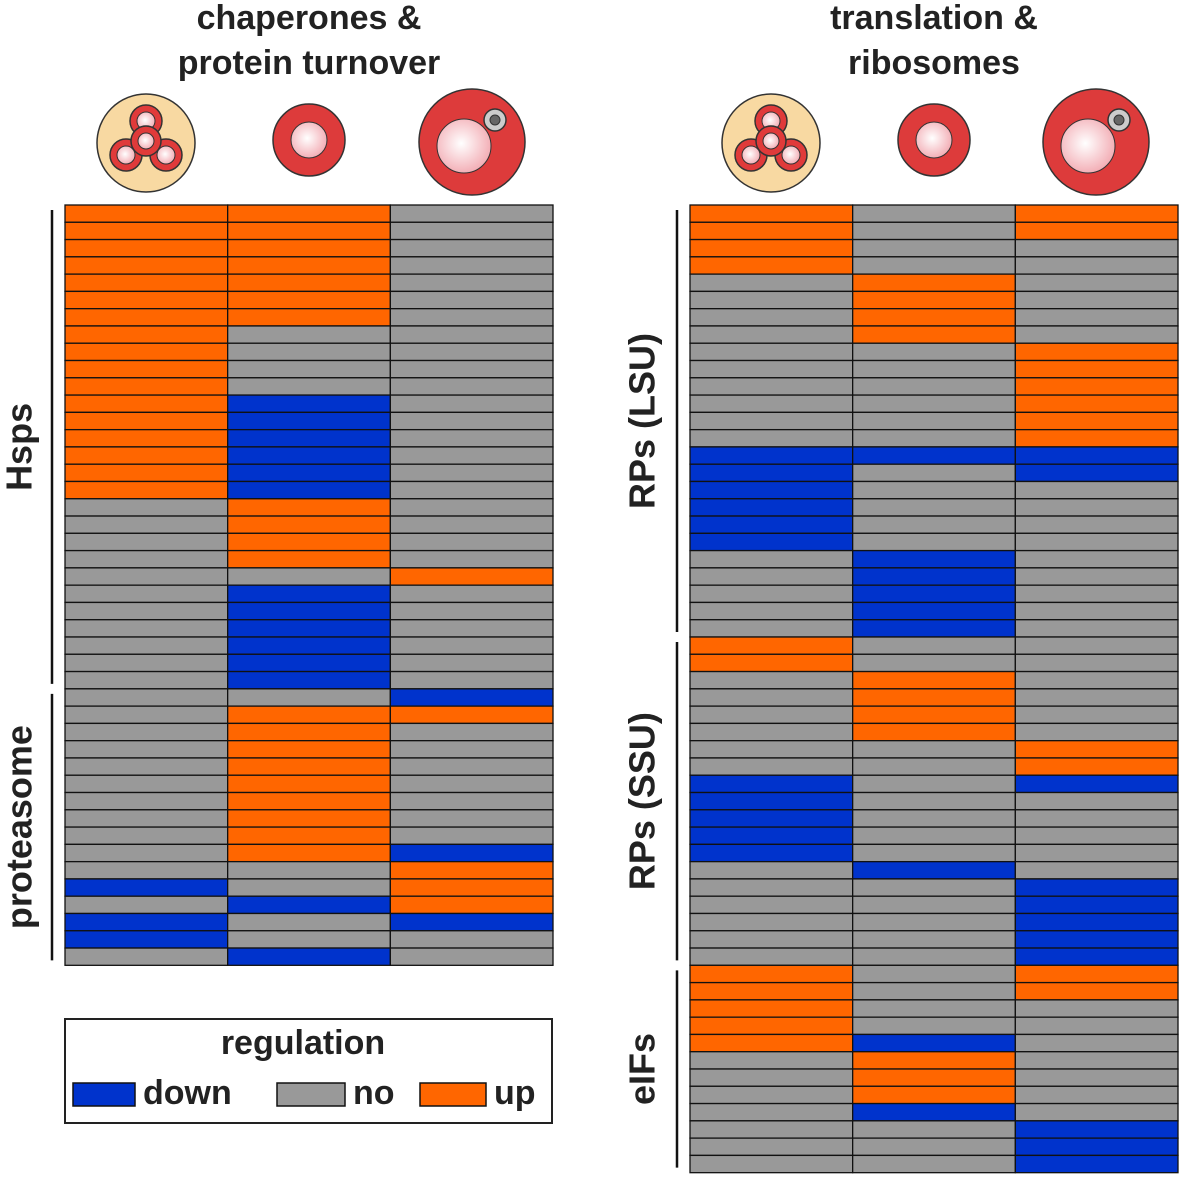 This screenshot has width=1181, height=1178. I want to click on cell-icon, so click(771, 143).